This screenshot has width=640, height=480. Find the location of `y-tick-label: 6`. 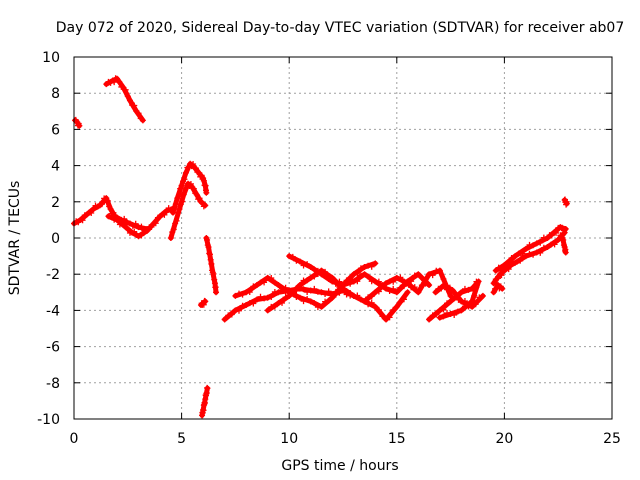

y-tick-label: 6 is located at coordinates (55, 130).